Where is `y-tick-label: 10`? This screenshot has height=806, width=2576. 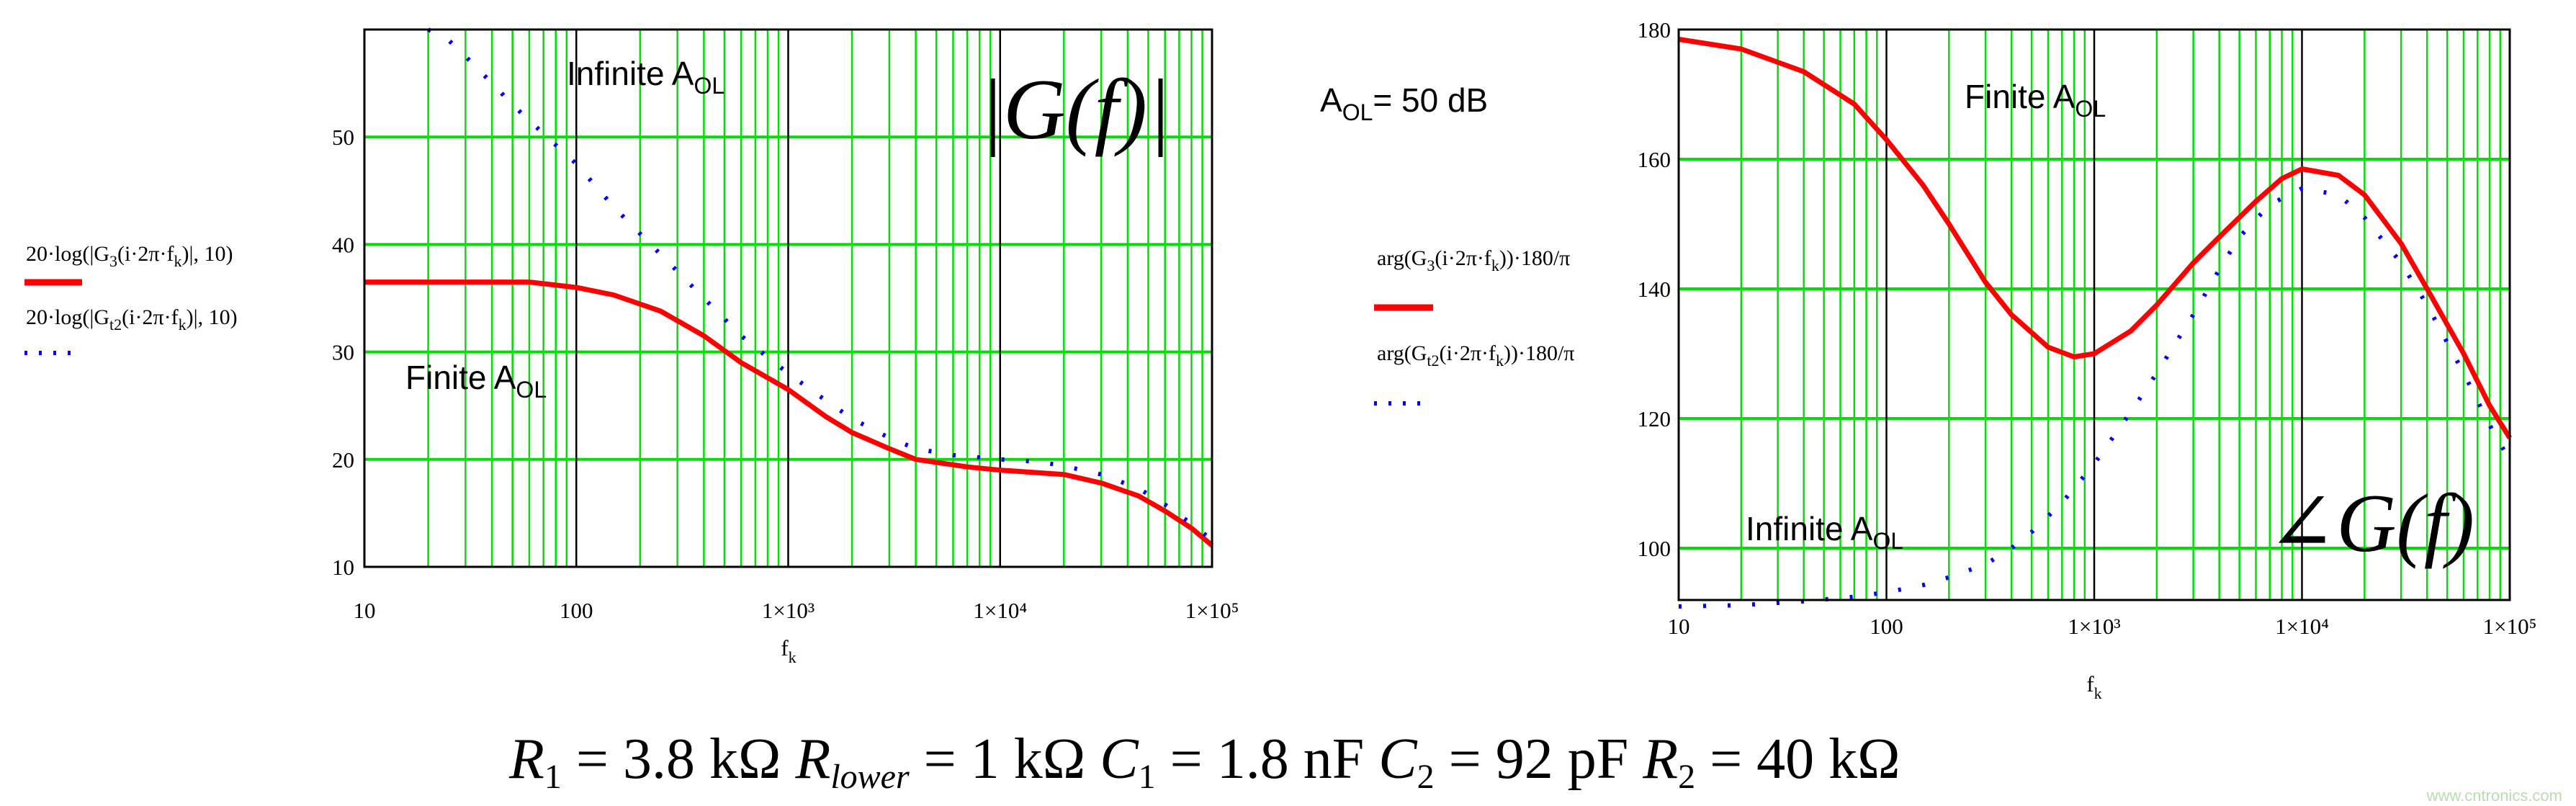
y-tick-label: 10 is located at coordinates (343, 567).